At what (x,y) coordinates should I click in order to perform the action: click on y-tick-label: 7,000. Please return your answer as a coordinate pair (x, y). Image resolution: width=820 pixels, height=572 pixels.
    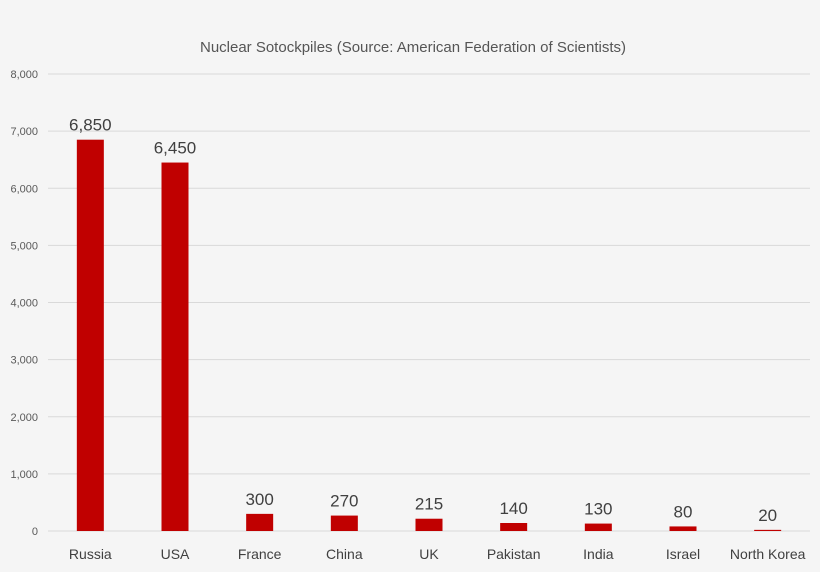
    Looking at the image, I should click on (24, 132).